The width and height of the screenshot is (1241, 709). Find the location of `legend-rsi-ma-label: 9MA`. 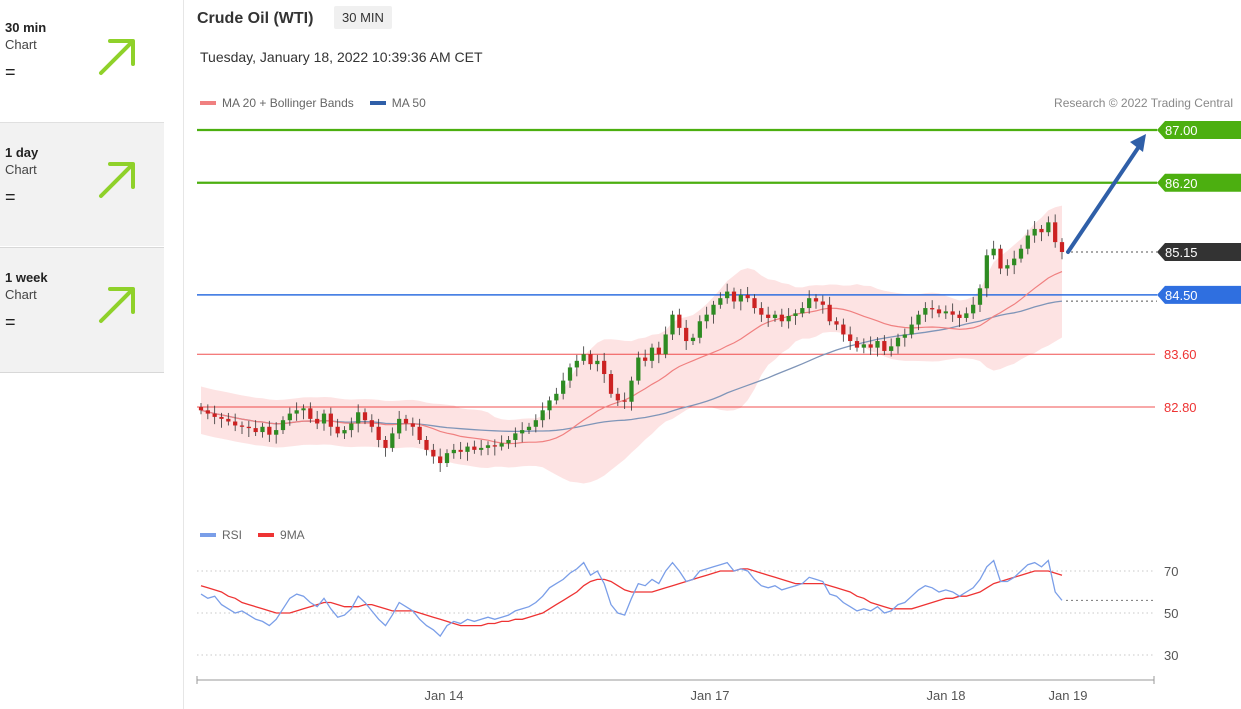

legend-rsi-ma-label: 9MA is located at coordinates (292, 535).